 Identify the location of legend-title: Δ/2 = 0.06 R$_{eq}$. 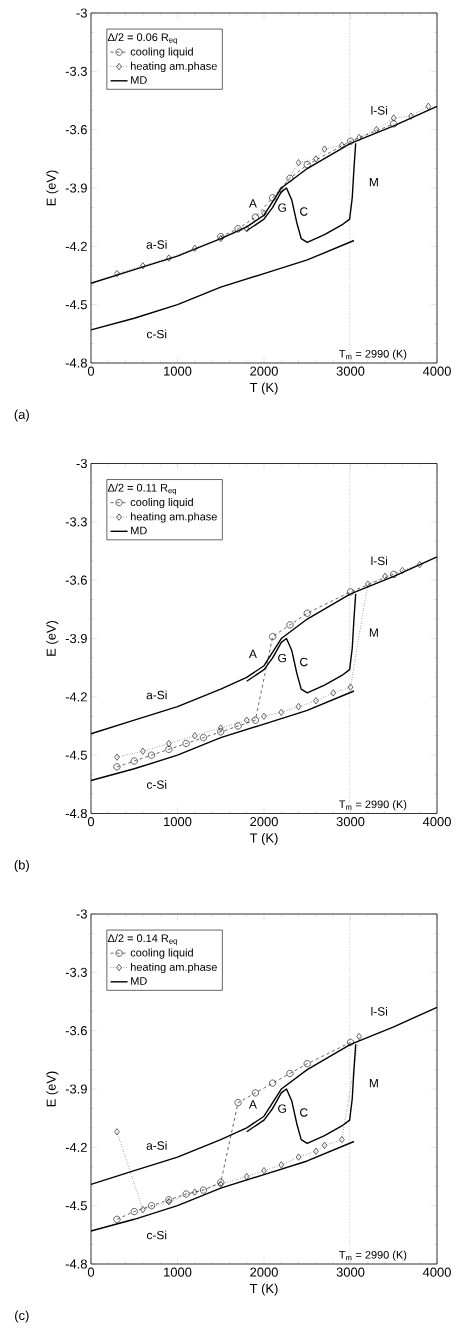
(142, 39).